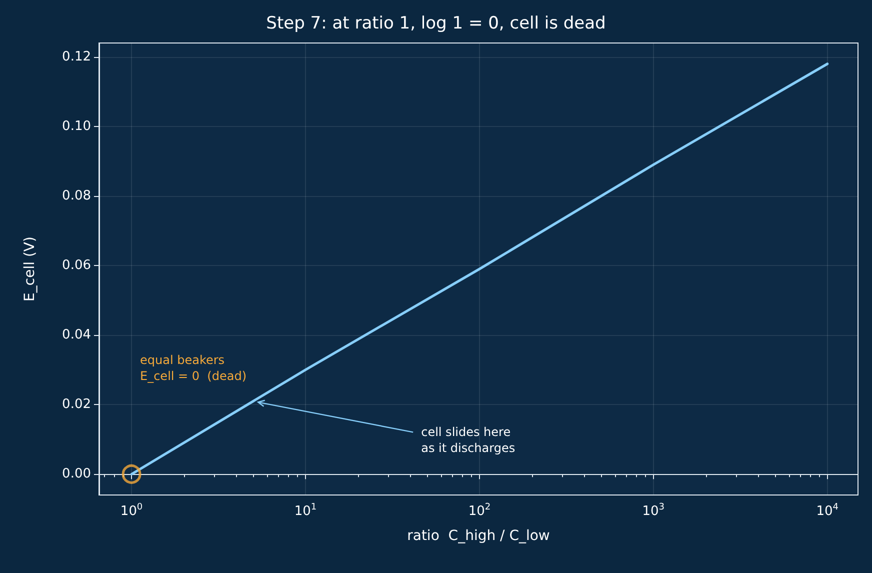 The image size is (872, 573). What do you see at coordinates (478, 536) in the screenshot?
I see `x-axis-title: ratio C_high / C_low` at bounding box center [478, 536].